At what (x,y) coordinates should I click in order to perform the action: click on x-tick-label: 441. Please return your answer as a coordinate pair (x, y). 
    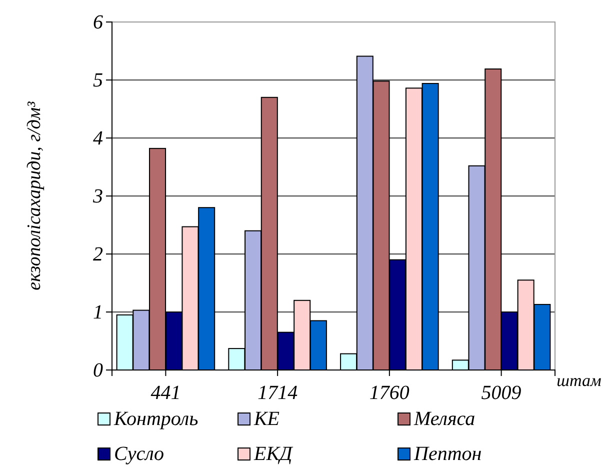
    Looking at the image, I should click on (165, 393).